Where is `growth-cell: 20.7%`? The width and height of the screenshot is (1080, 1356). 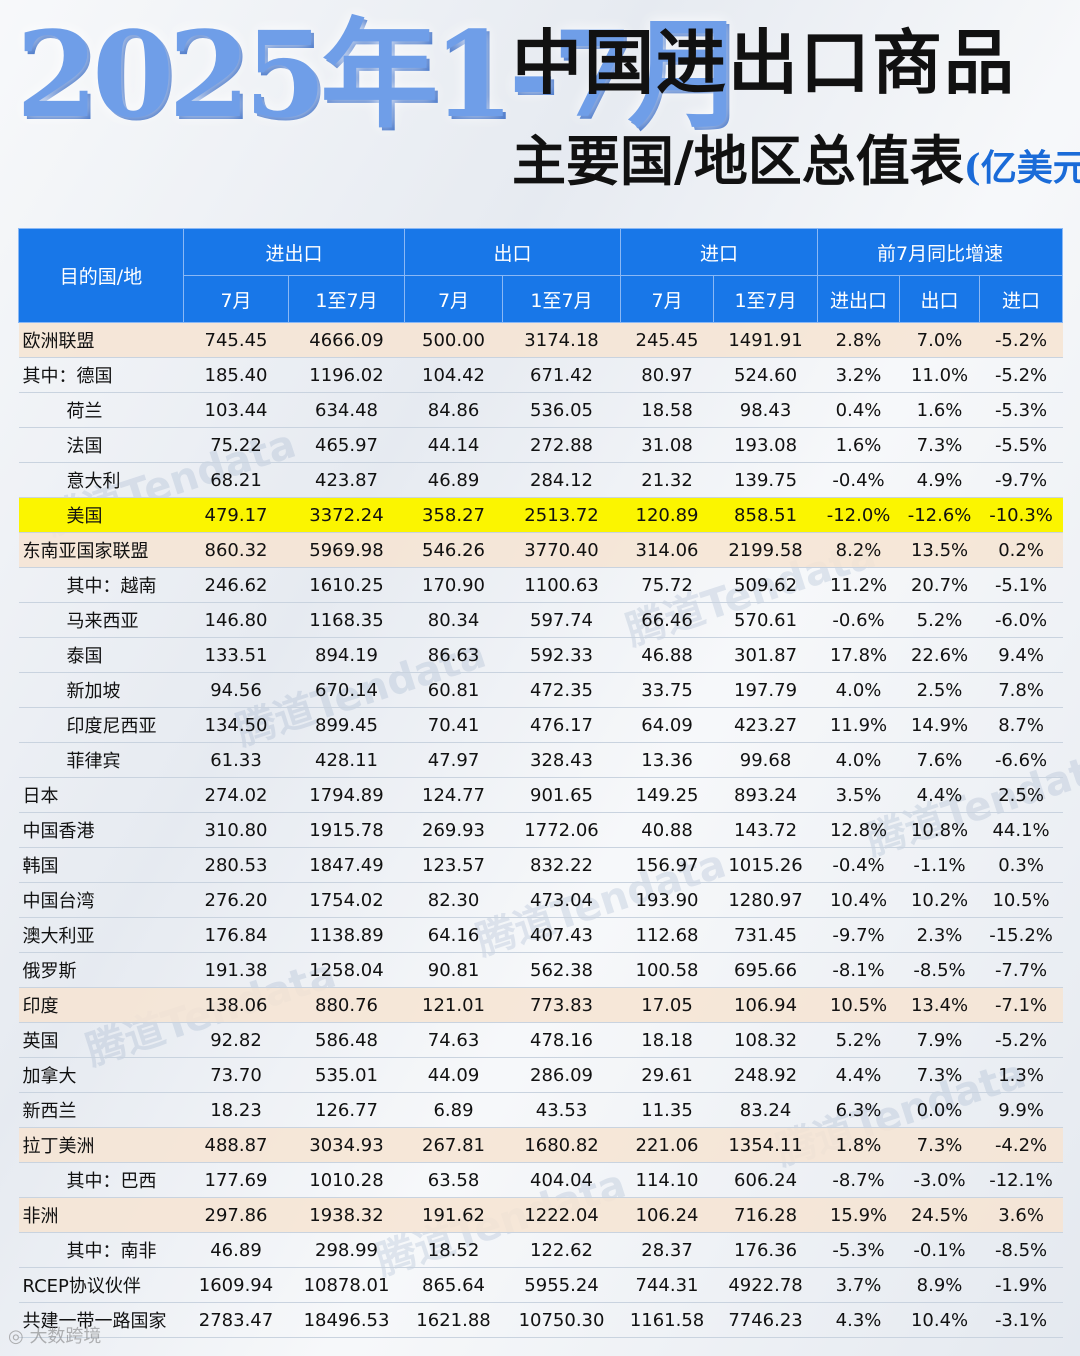
growth-cell: 20.7% is located at coordinates (939, 585).